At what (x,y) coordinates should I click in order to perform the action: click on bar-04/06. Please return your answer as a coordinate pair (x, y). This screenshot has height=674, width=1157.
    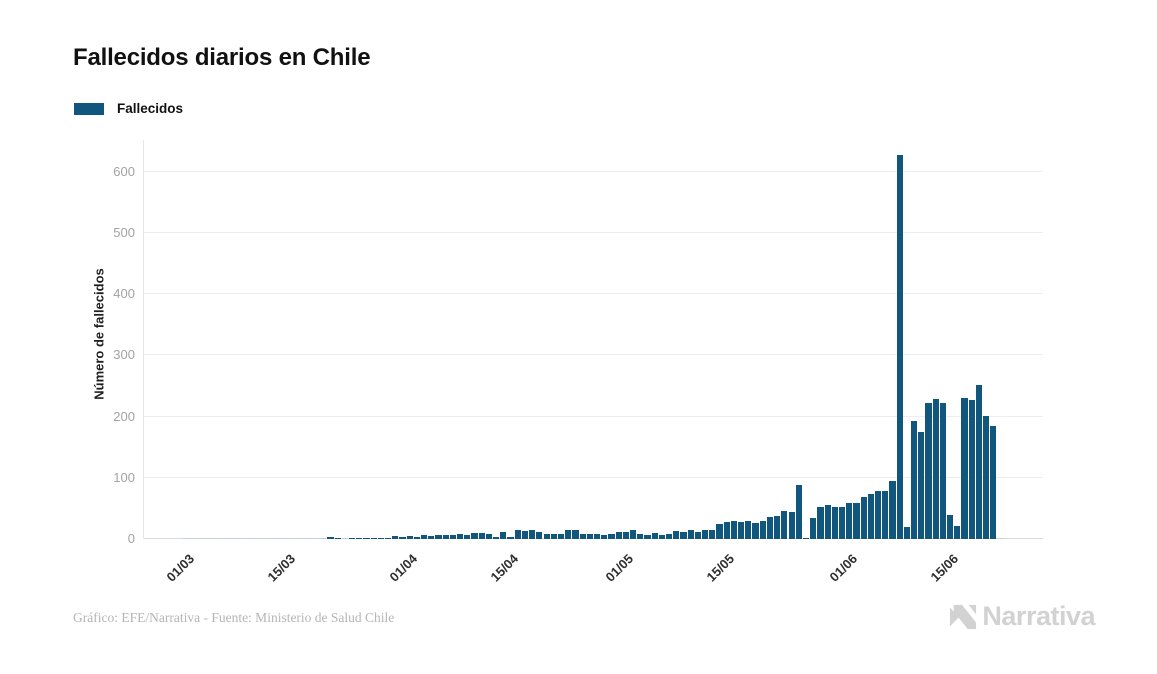
    Looking at the image, I should click on (870, 516).